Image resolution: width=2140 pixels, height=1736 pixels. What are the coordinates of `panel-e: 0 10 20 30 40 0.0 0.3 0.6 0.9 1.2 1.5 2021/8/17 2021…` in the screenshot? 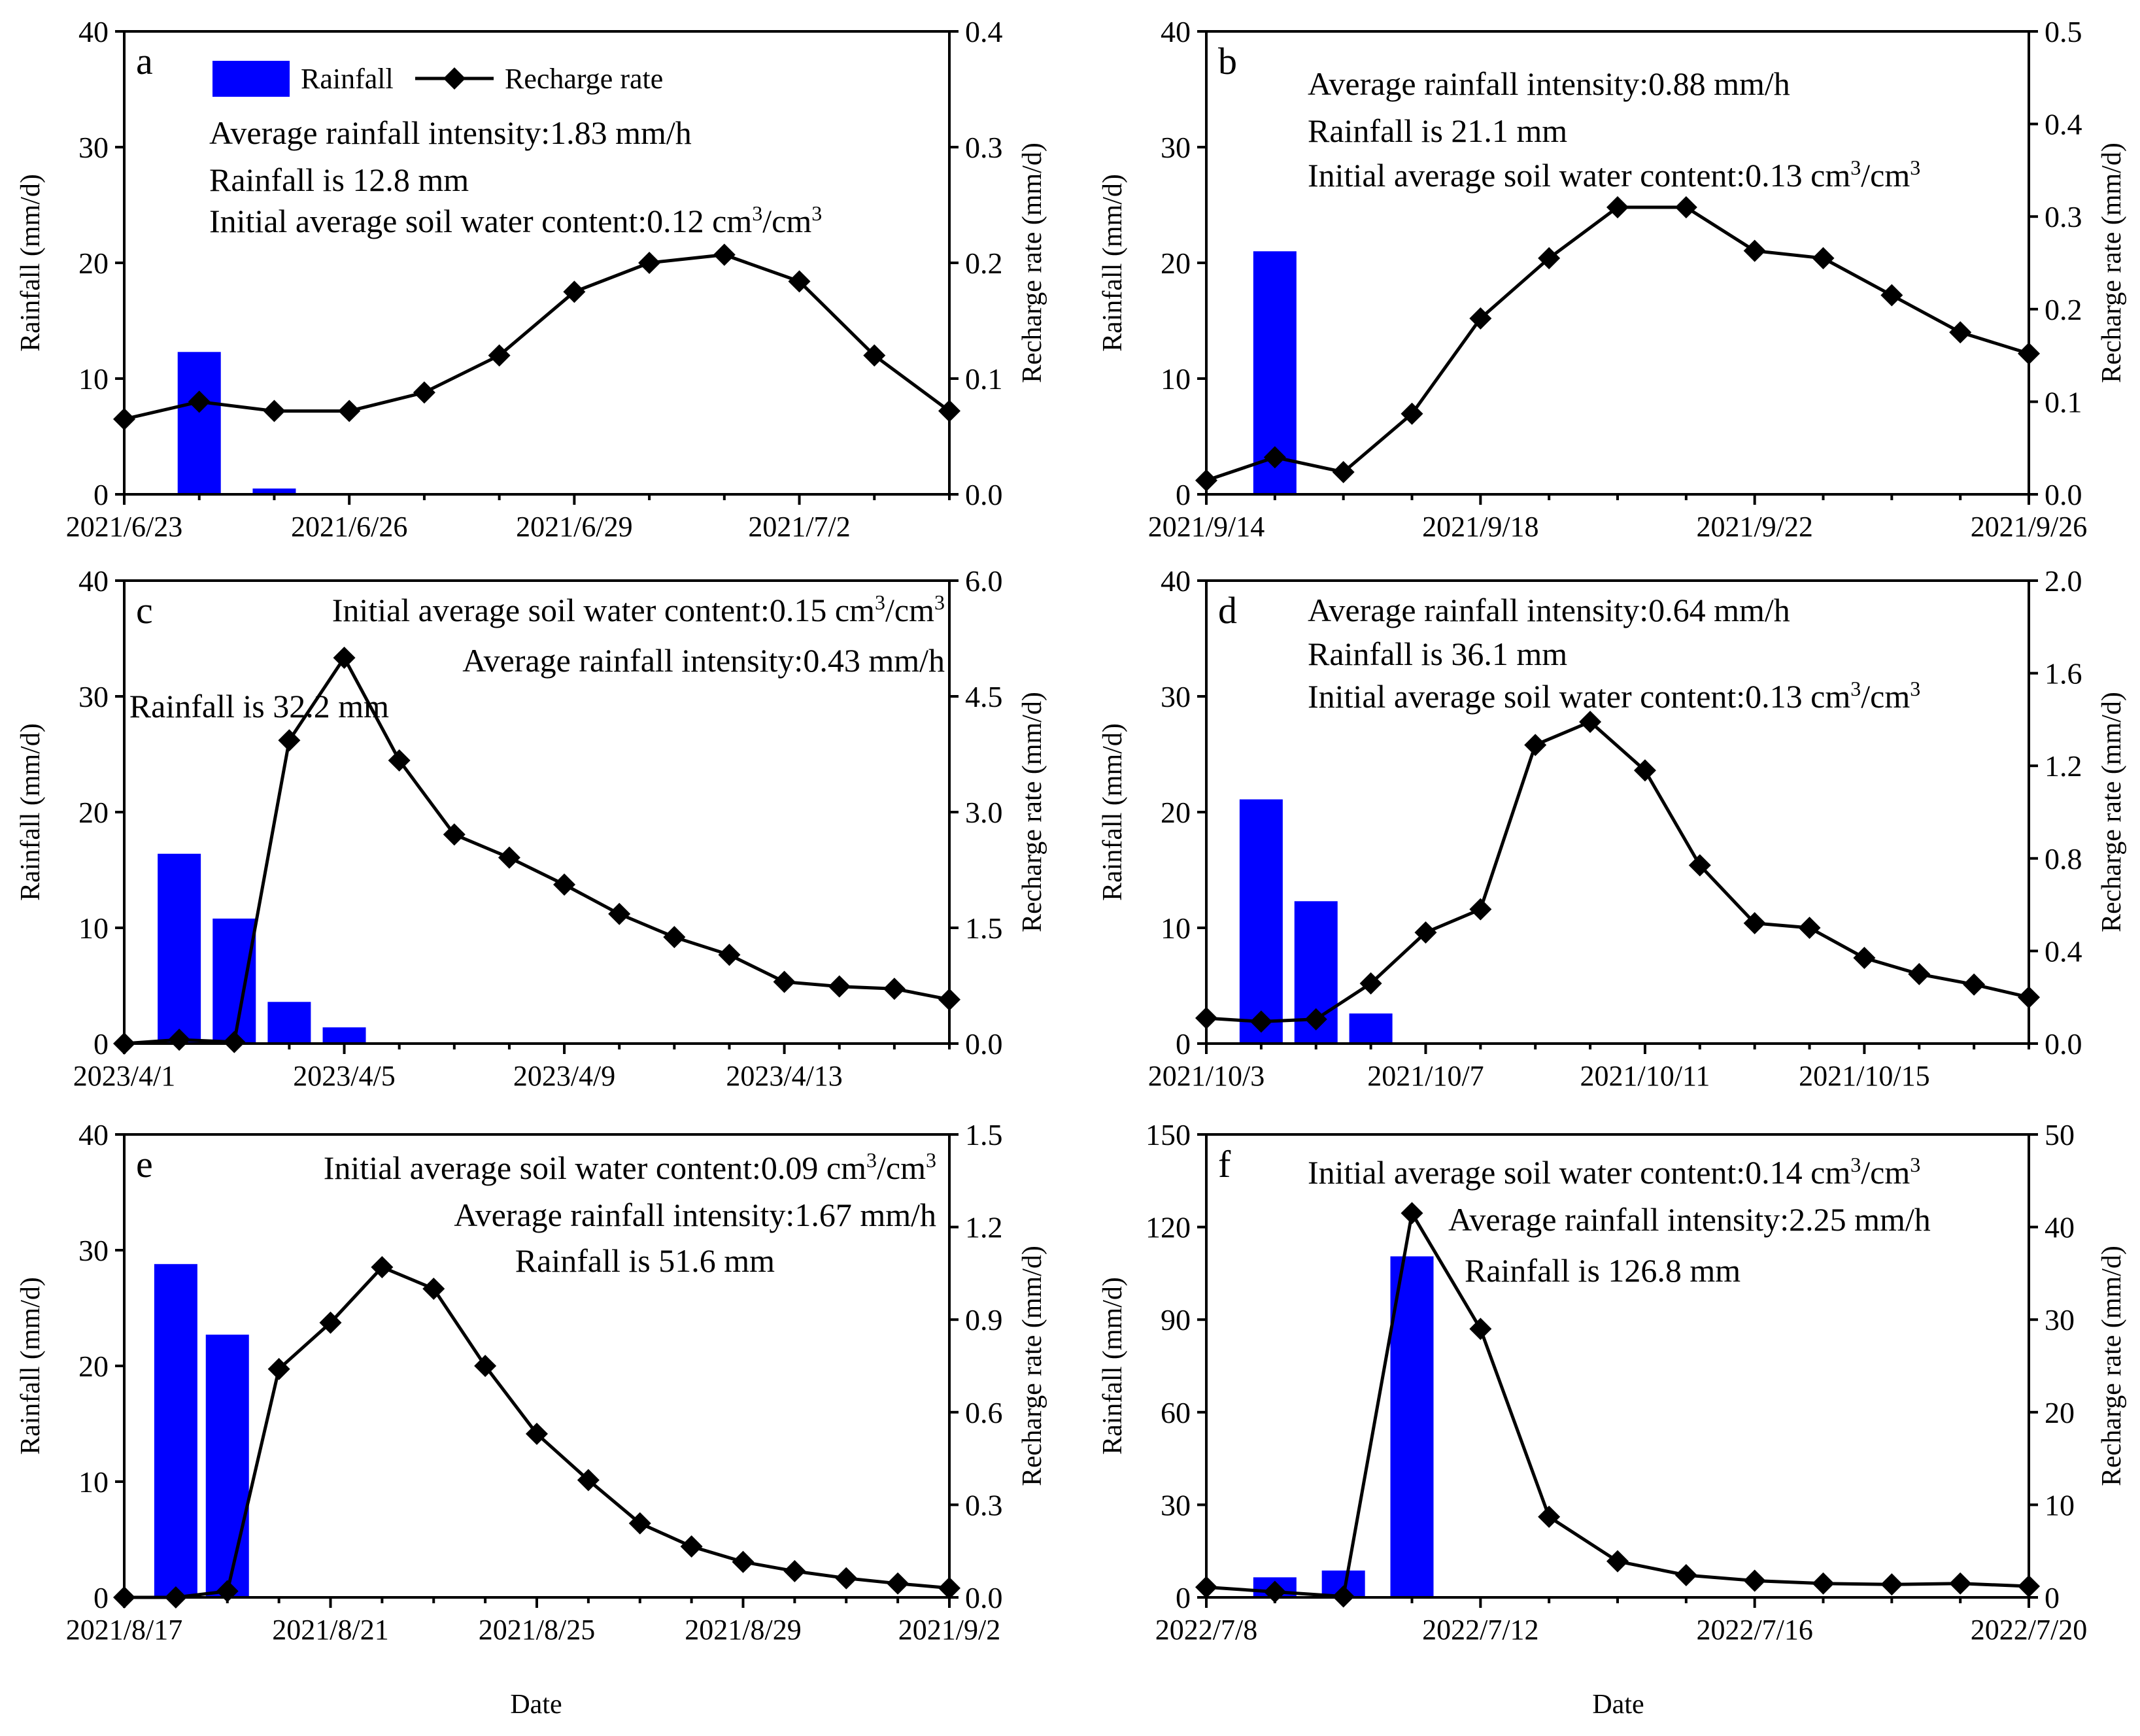 It's located at (531, 1382).